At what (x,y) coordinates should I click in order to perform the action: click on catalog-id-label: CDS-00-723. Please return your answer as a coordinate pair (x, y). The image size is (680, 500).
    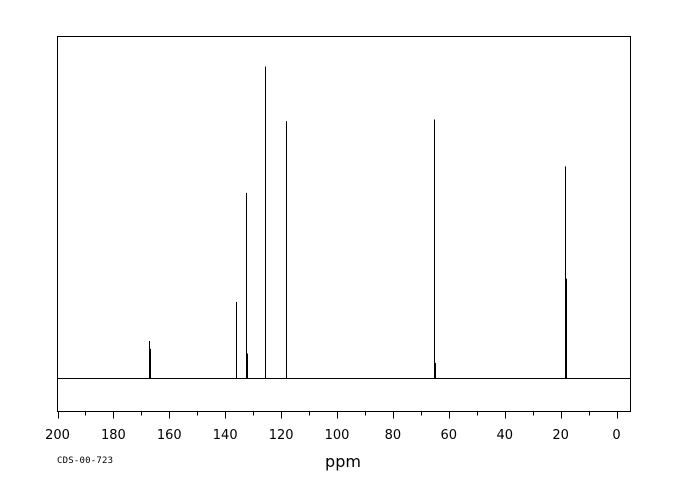
    Looking at the image, I should click on (85, 461).